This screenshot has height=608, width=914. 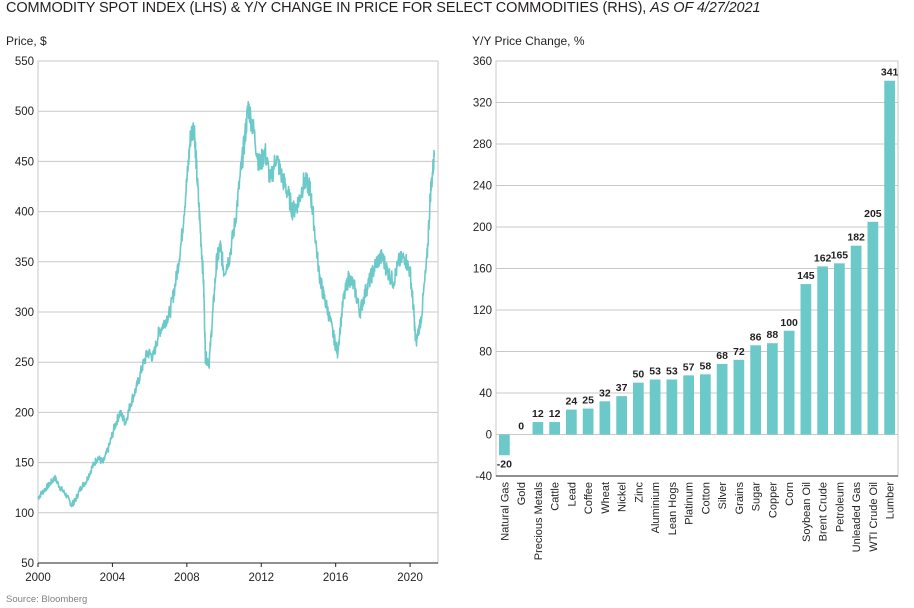 I want to click on y-tick-label: 100, so click(x=24, y=514).